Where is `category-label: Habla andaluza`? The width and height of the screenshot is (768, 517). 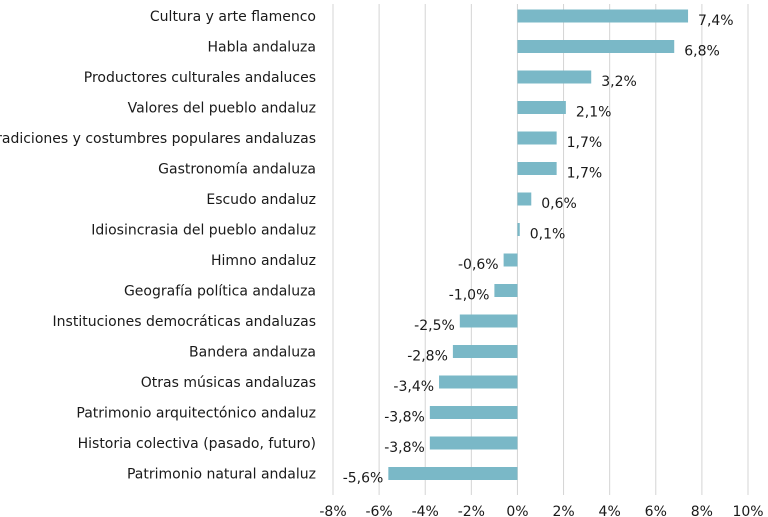
category-label: Habla andaluza is located at coordinates (261, 48).